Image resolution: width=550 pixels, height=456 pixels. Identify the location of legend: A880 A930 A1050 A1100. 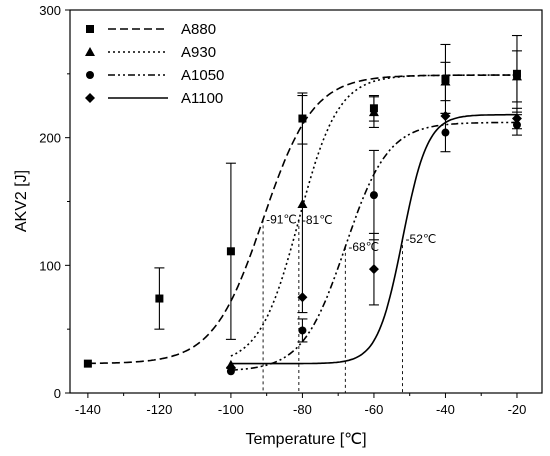
(154, 64).